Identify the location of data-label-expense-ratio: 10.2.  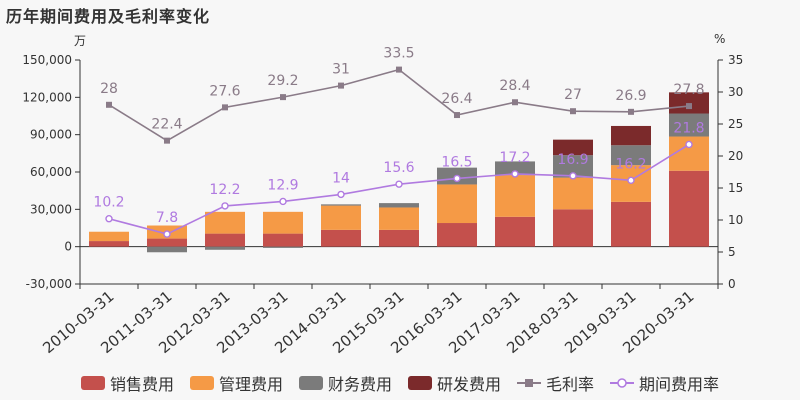
(108, 203).